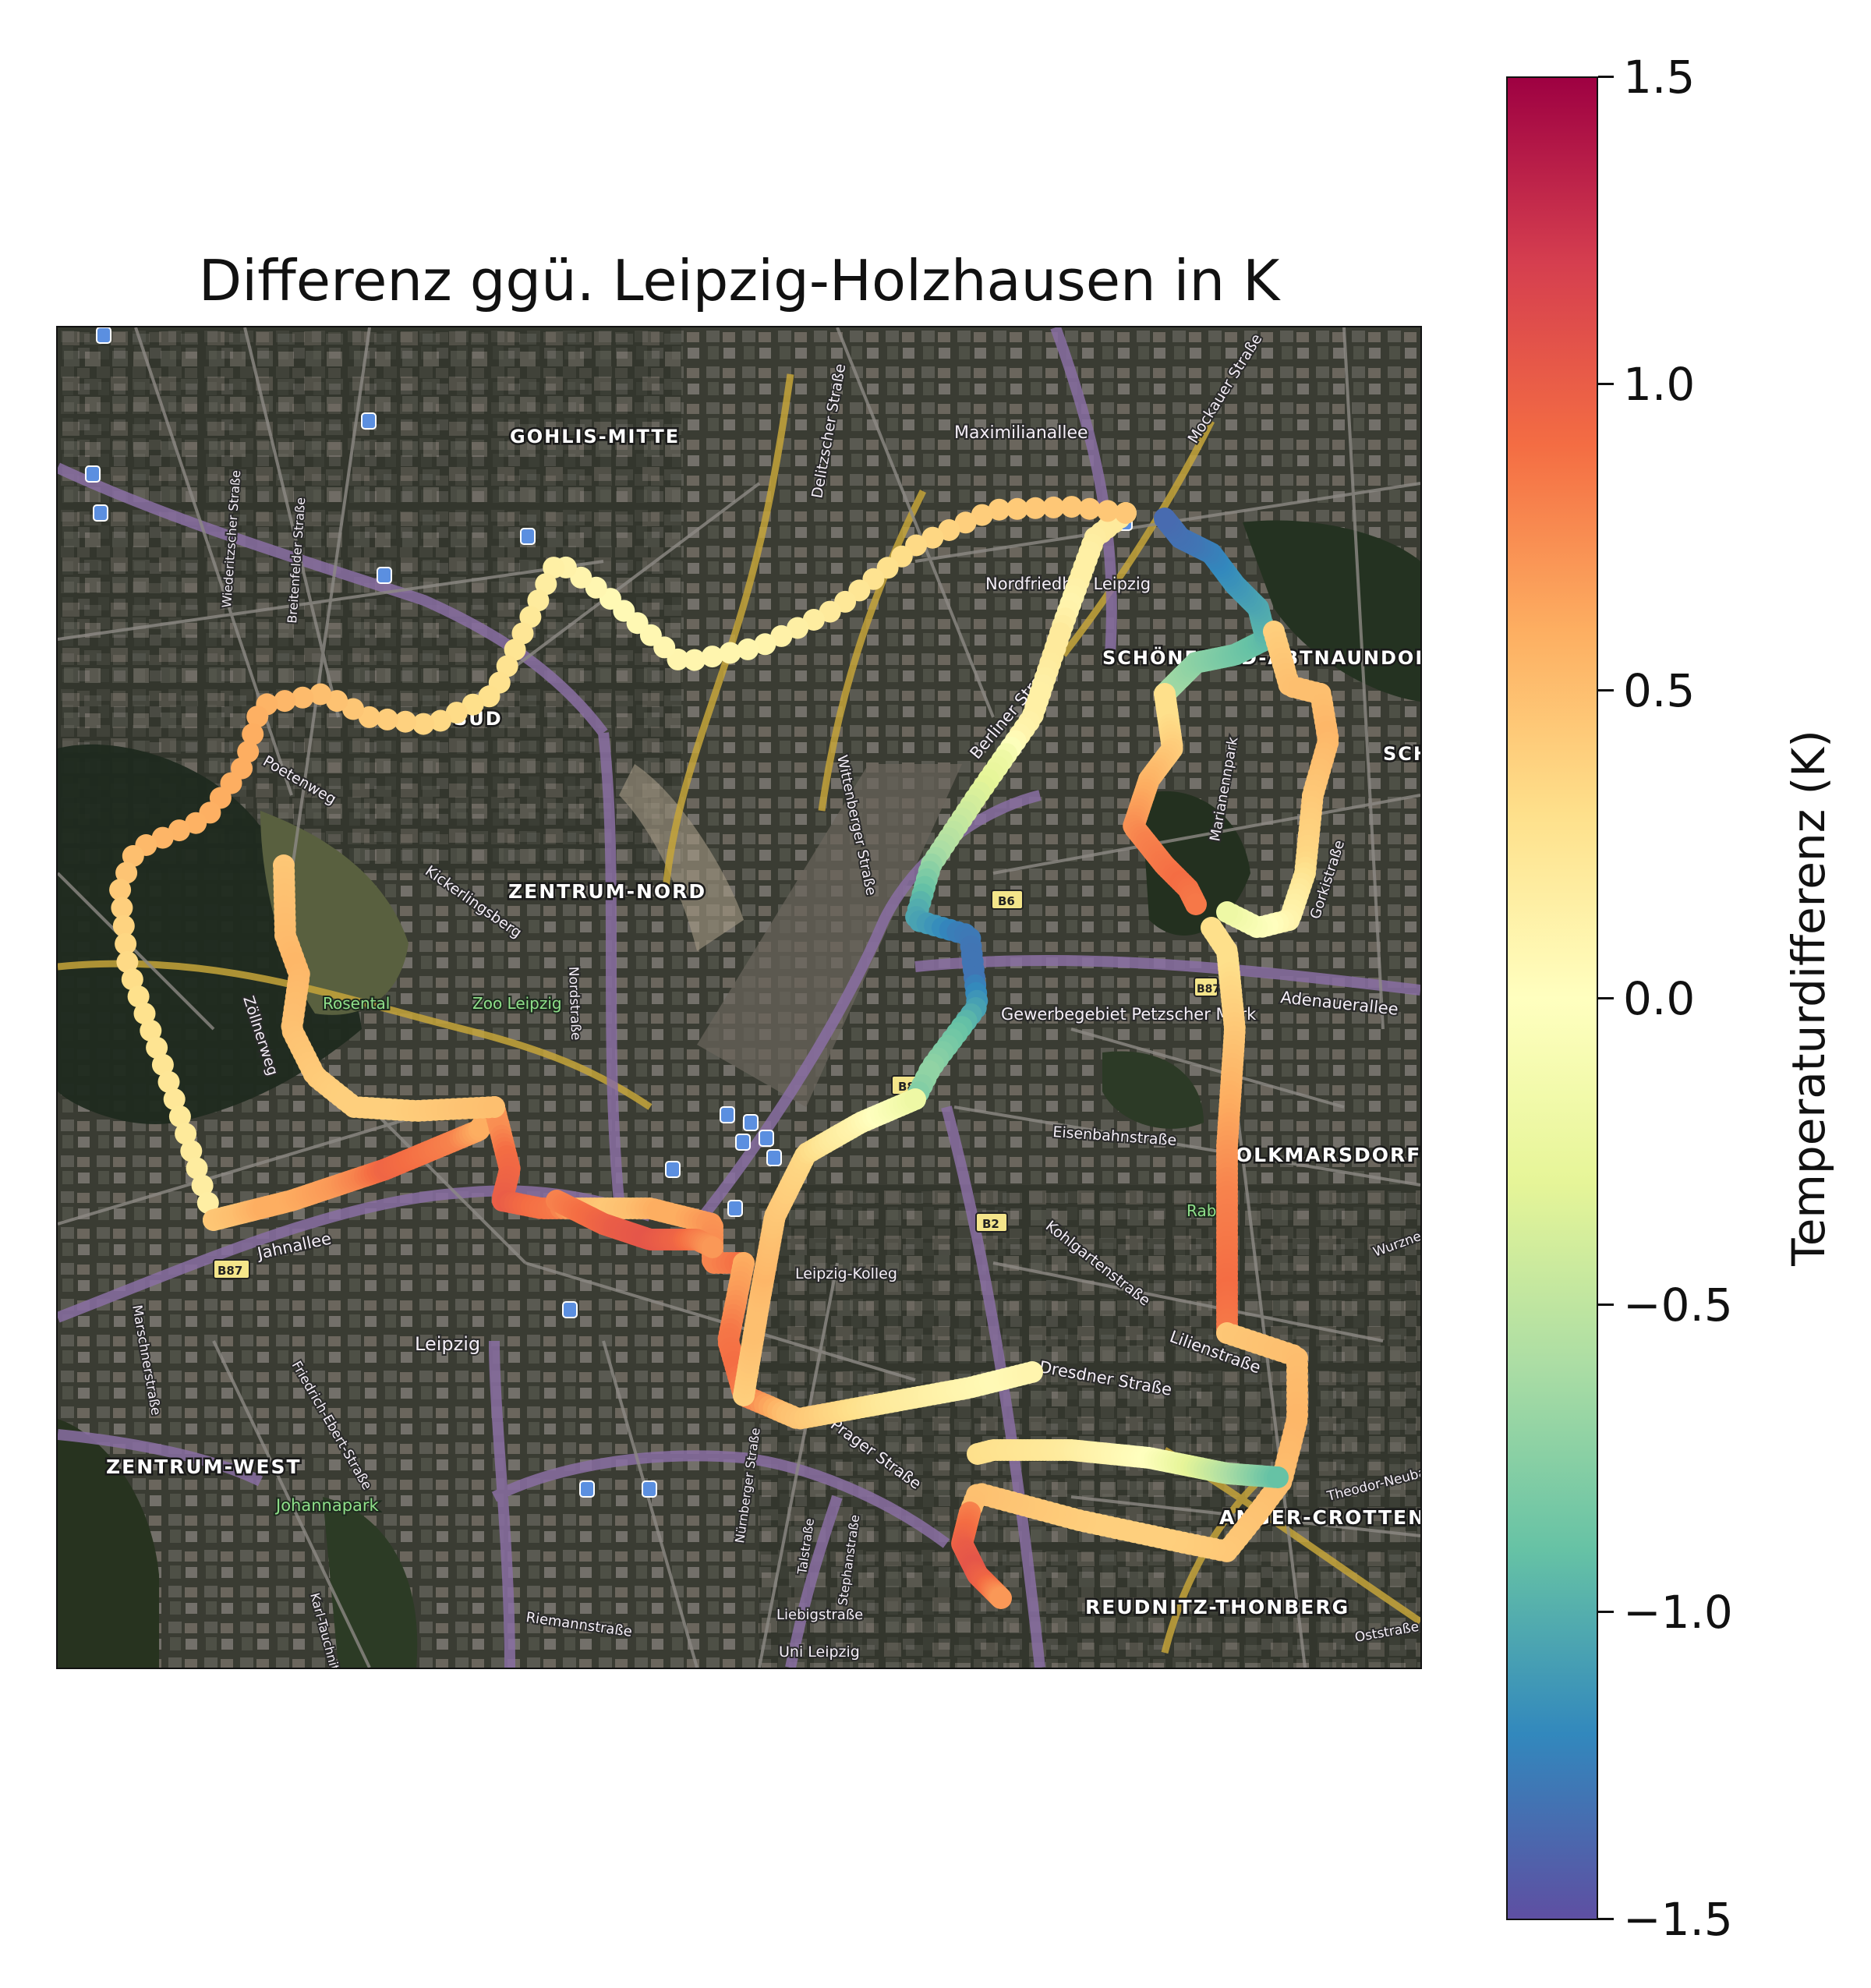 The height and width of the screenshot is (1988, 1871). Describe the element at coordinates (1129, 1014) in the screenshot. I see `street-label: Gewerbegebiet Petzscher Mark` at that location.